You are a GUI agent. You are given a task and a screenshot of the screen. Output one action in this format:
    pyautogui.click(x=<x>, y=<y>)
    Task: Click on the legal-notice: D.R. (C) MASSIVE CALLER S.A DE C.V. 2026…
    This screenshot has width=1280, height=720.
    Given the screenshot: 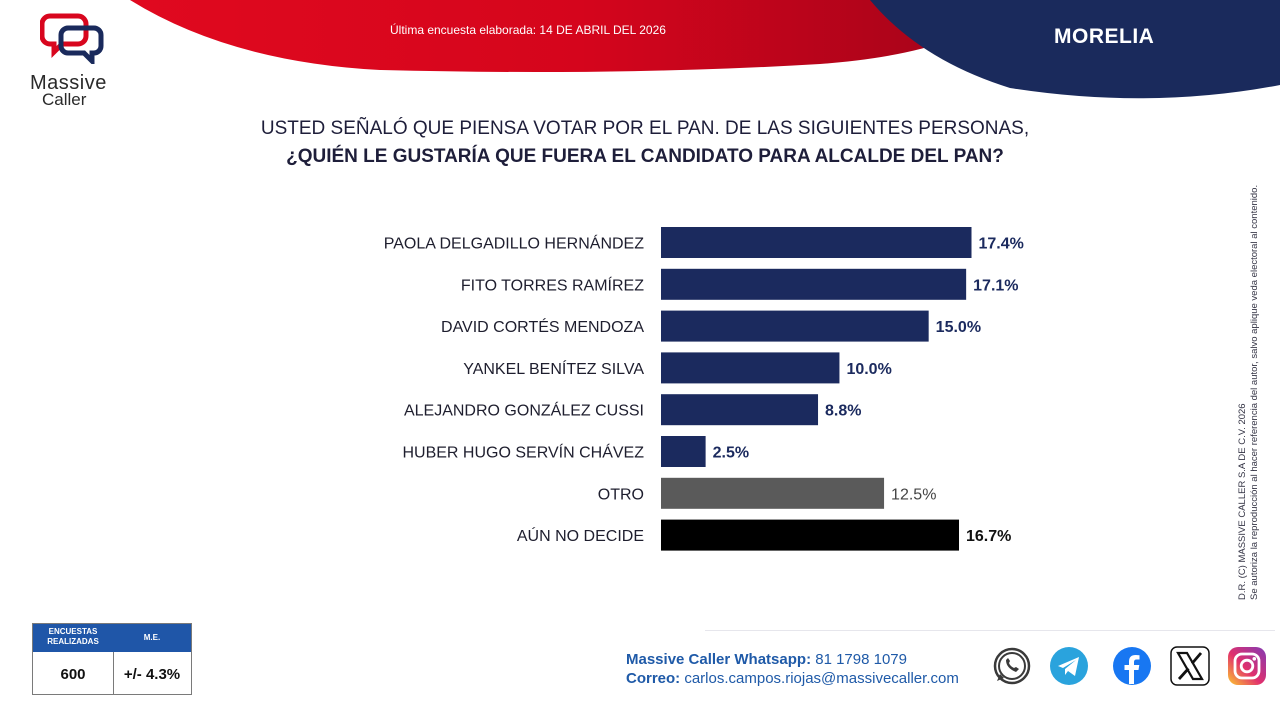 What is the action you would take?
    pyautogui.click(x=1249, y=360)
    